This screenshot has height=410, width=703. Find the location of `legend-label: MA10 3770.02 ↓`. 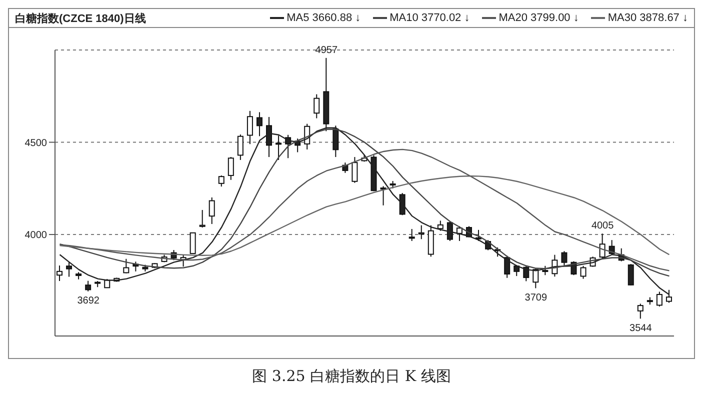

legend-label: MA10 3770.02 ↓ is located at coordinates (430, 18).